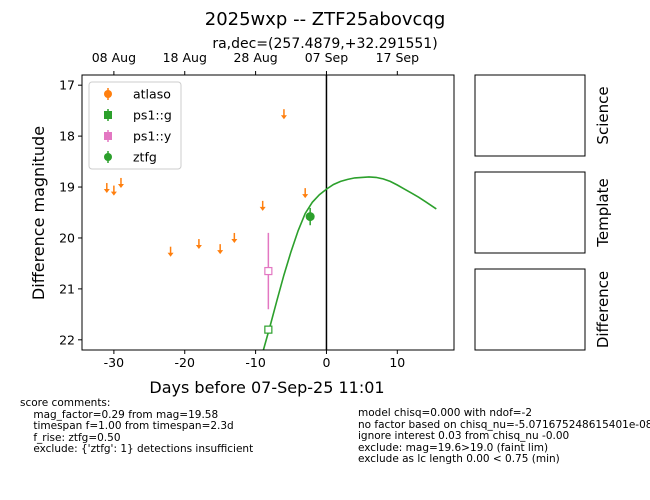 The image size is (650, 500). What do you see at coordinates (453, 447) in the screenshot?
I see `model-comment-line: exclude: mag=19.6>19.0 (faint lim)` at bounding box center [453, 447].